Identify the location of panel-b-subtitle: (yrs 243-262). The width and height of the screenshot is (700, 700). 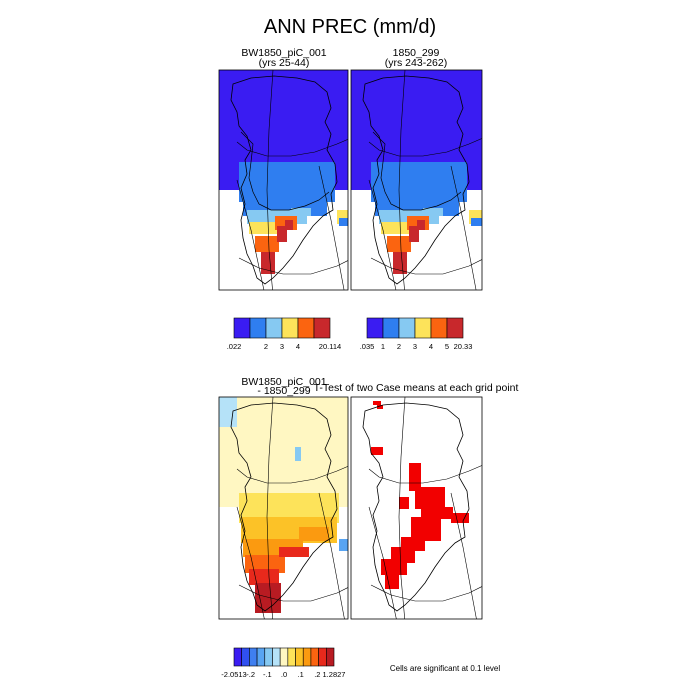
(416, 63).